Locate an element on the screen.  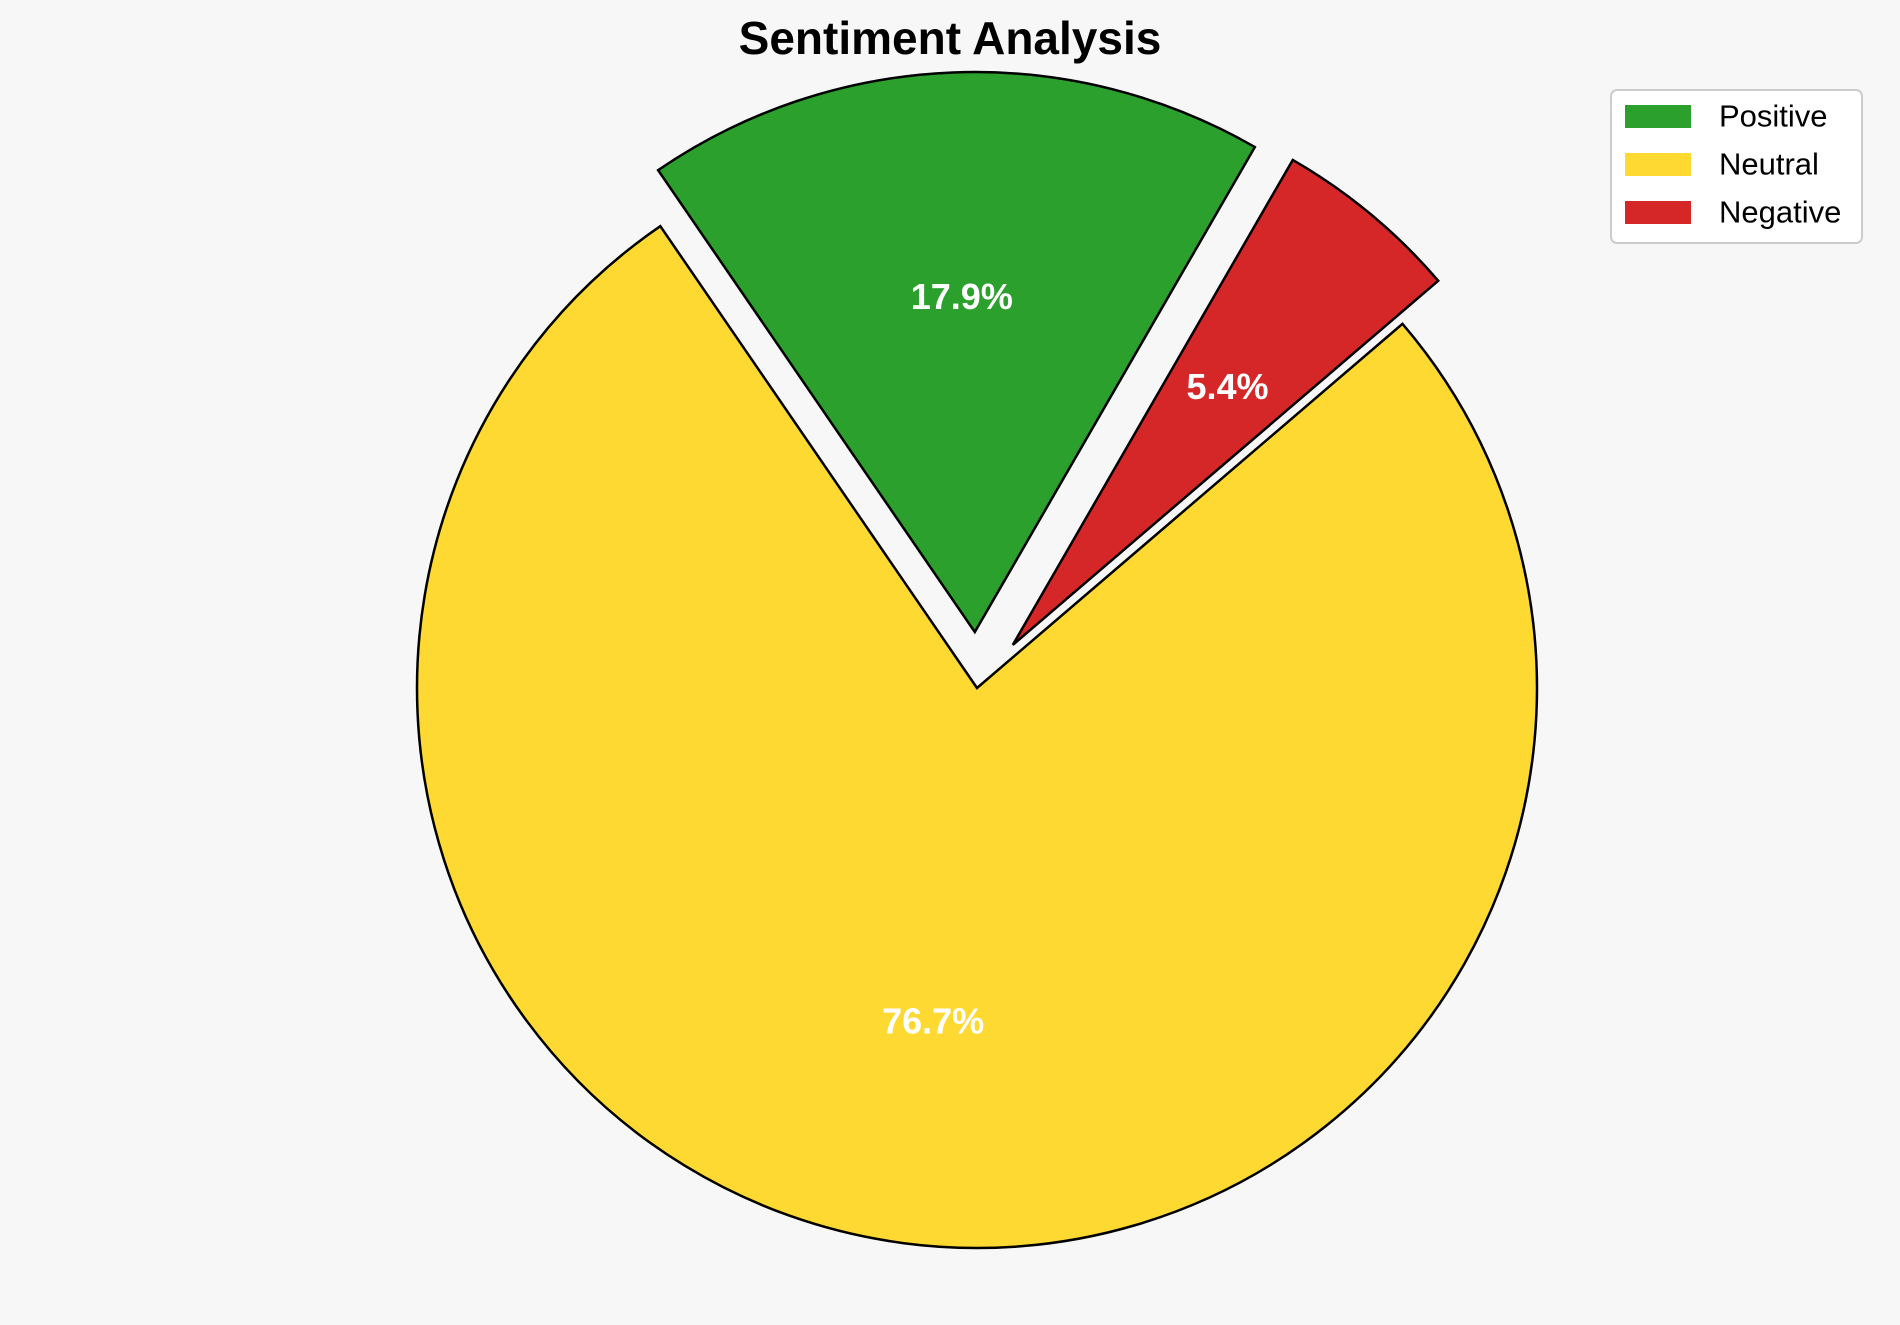
slice-label-negative: 5.4% is located at coordinates (1227, 386).